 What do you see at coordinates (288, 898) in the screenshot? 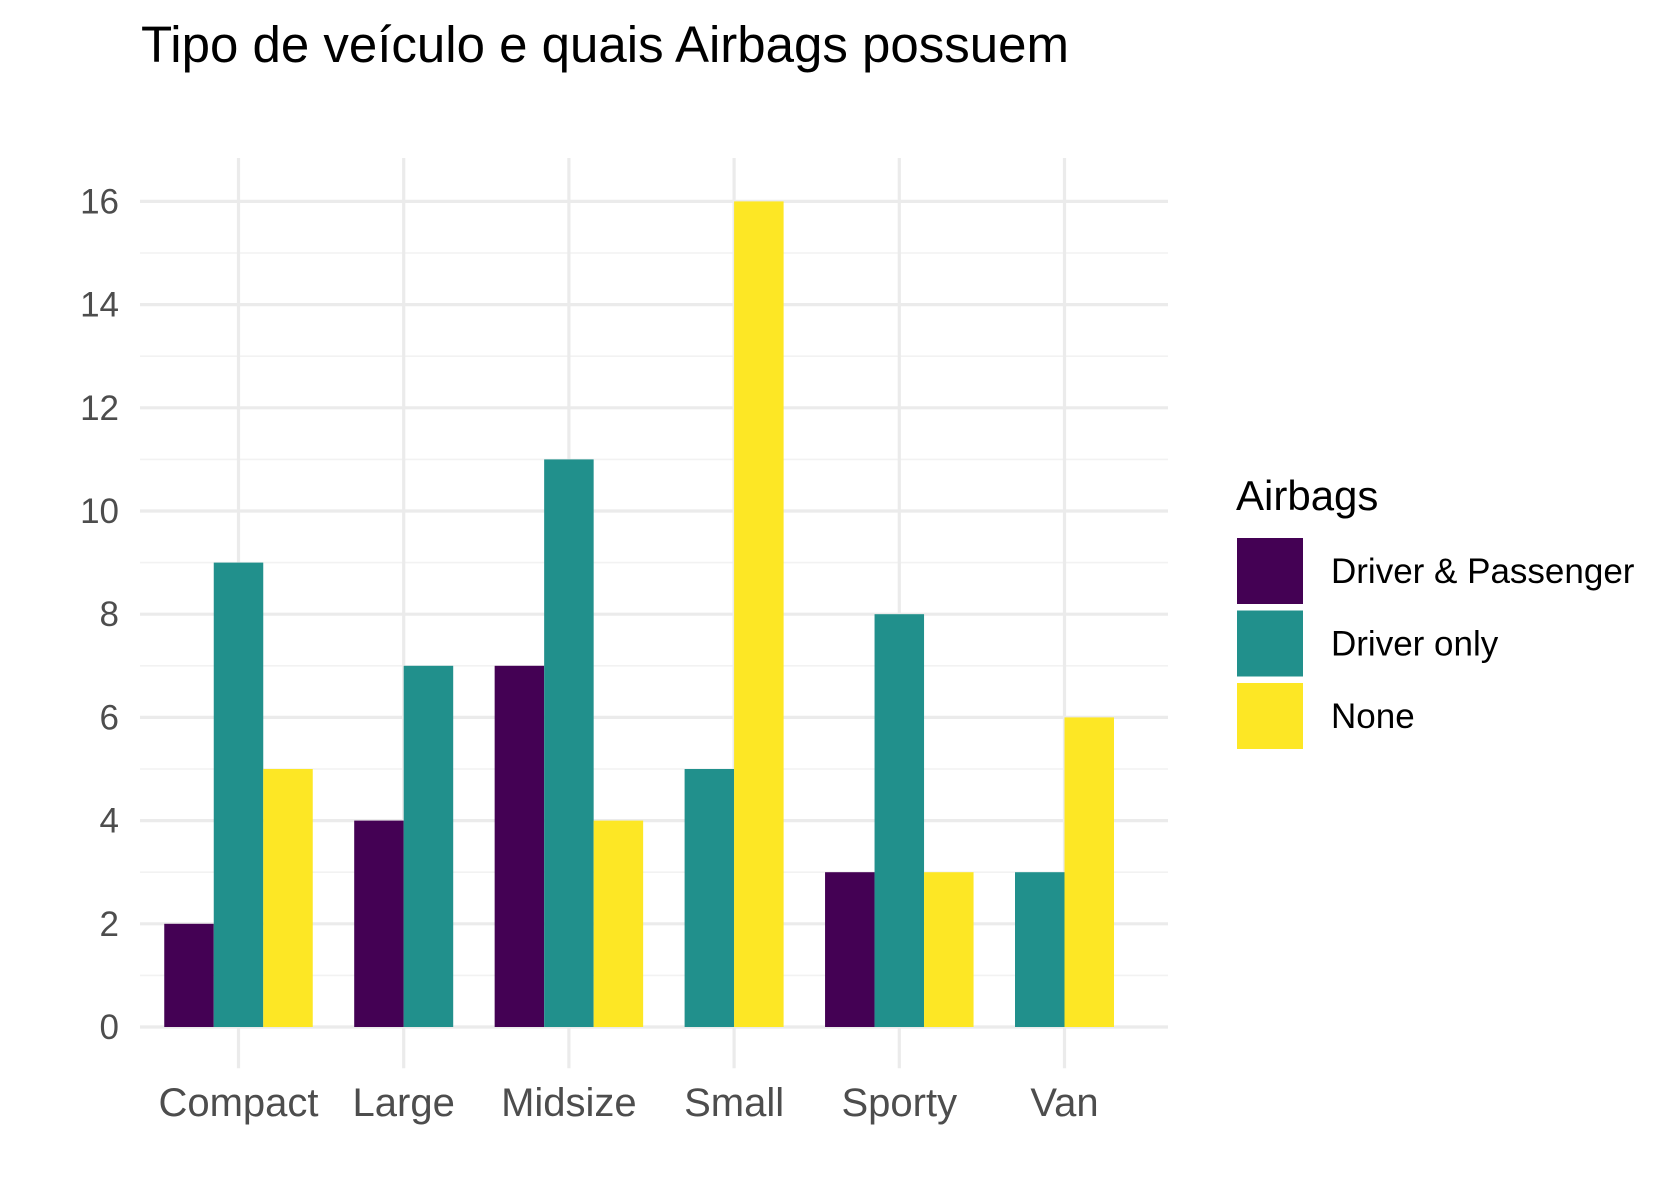
I see `bar-compact-none` at bounding box center [288, 898].